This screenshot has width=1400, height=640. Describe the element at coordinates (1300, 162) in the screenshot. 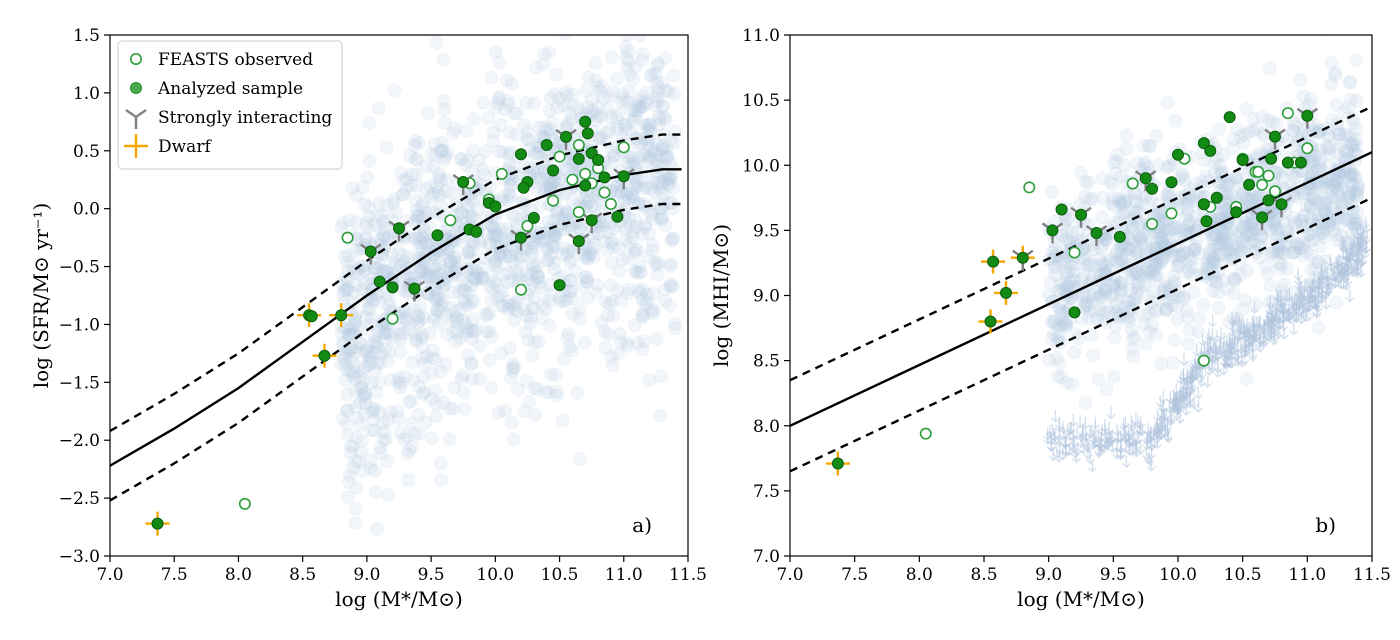

I see `analyzed-point` at that location.